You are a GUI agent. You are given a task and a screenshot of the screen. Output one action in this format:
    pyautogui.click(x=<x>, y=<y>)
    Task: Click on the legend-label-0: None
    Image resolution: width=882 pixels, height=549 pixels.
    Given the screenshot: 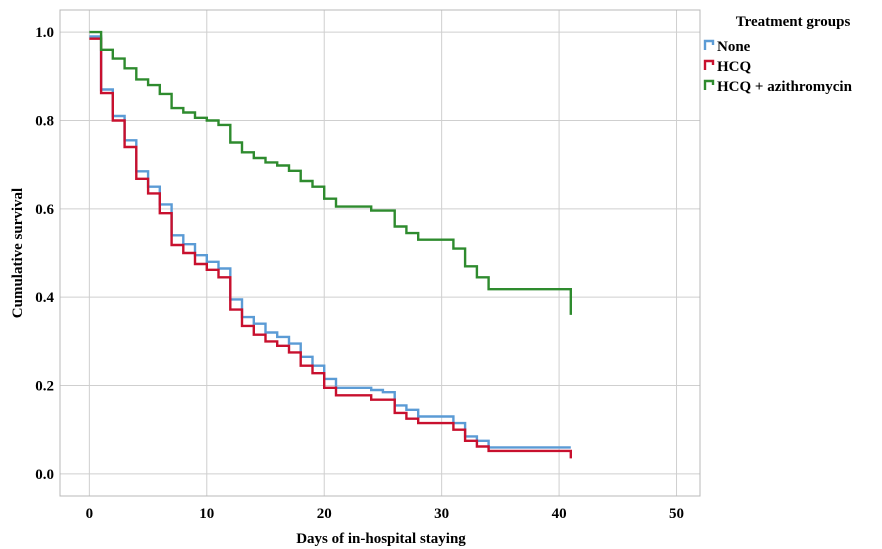 What is the action you would take?
    pyautogui.click(x=734, y=47)
    